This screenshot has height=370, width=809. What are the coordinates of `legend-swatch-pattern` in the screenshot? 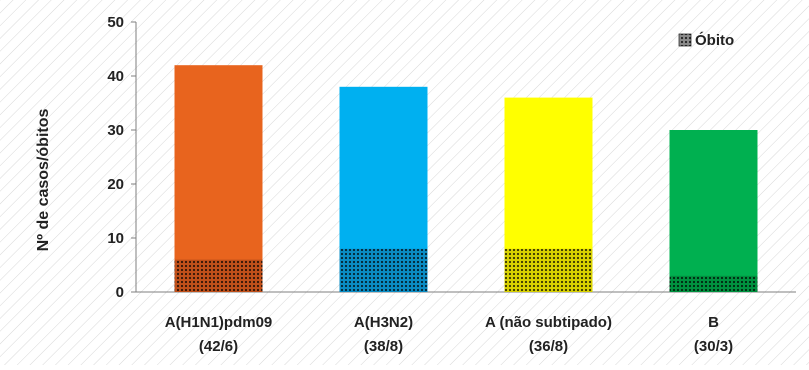 It's located at (685, 40).